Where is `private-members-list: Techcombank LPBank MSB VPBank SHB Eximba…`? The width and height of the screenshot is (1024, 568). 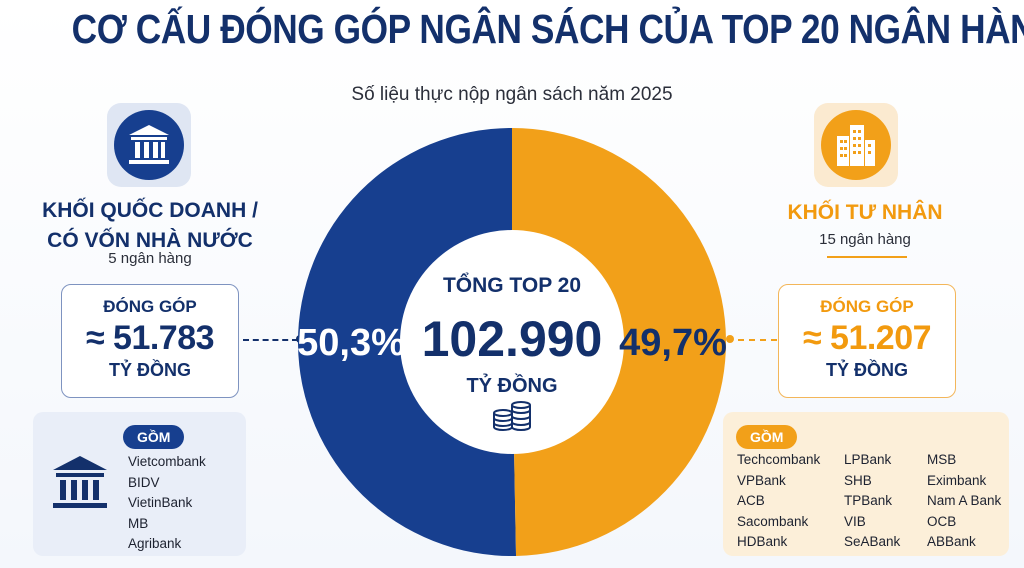
private-members-list: Techcombank LPBank MSB VPBank SHB Eximba… is located at coordinates (872, 501).